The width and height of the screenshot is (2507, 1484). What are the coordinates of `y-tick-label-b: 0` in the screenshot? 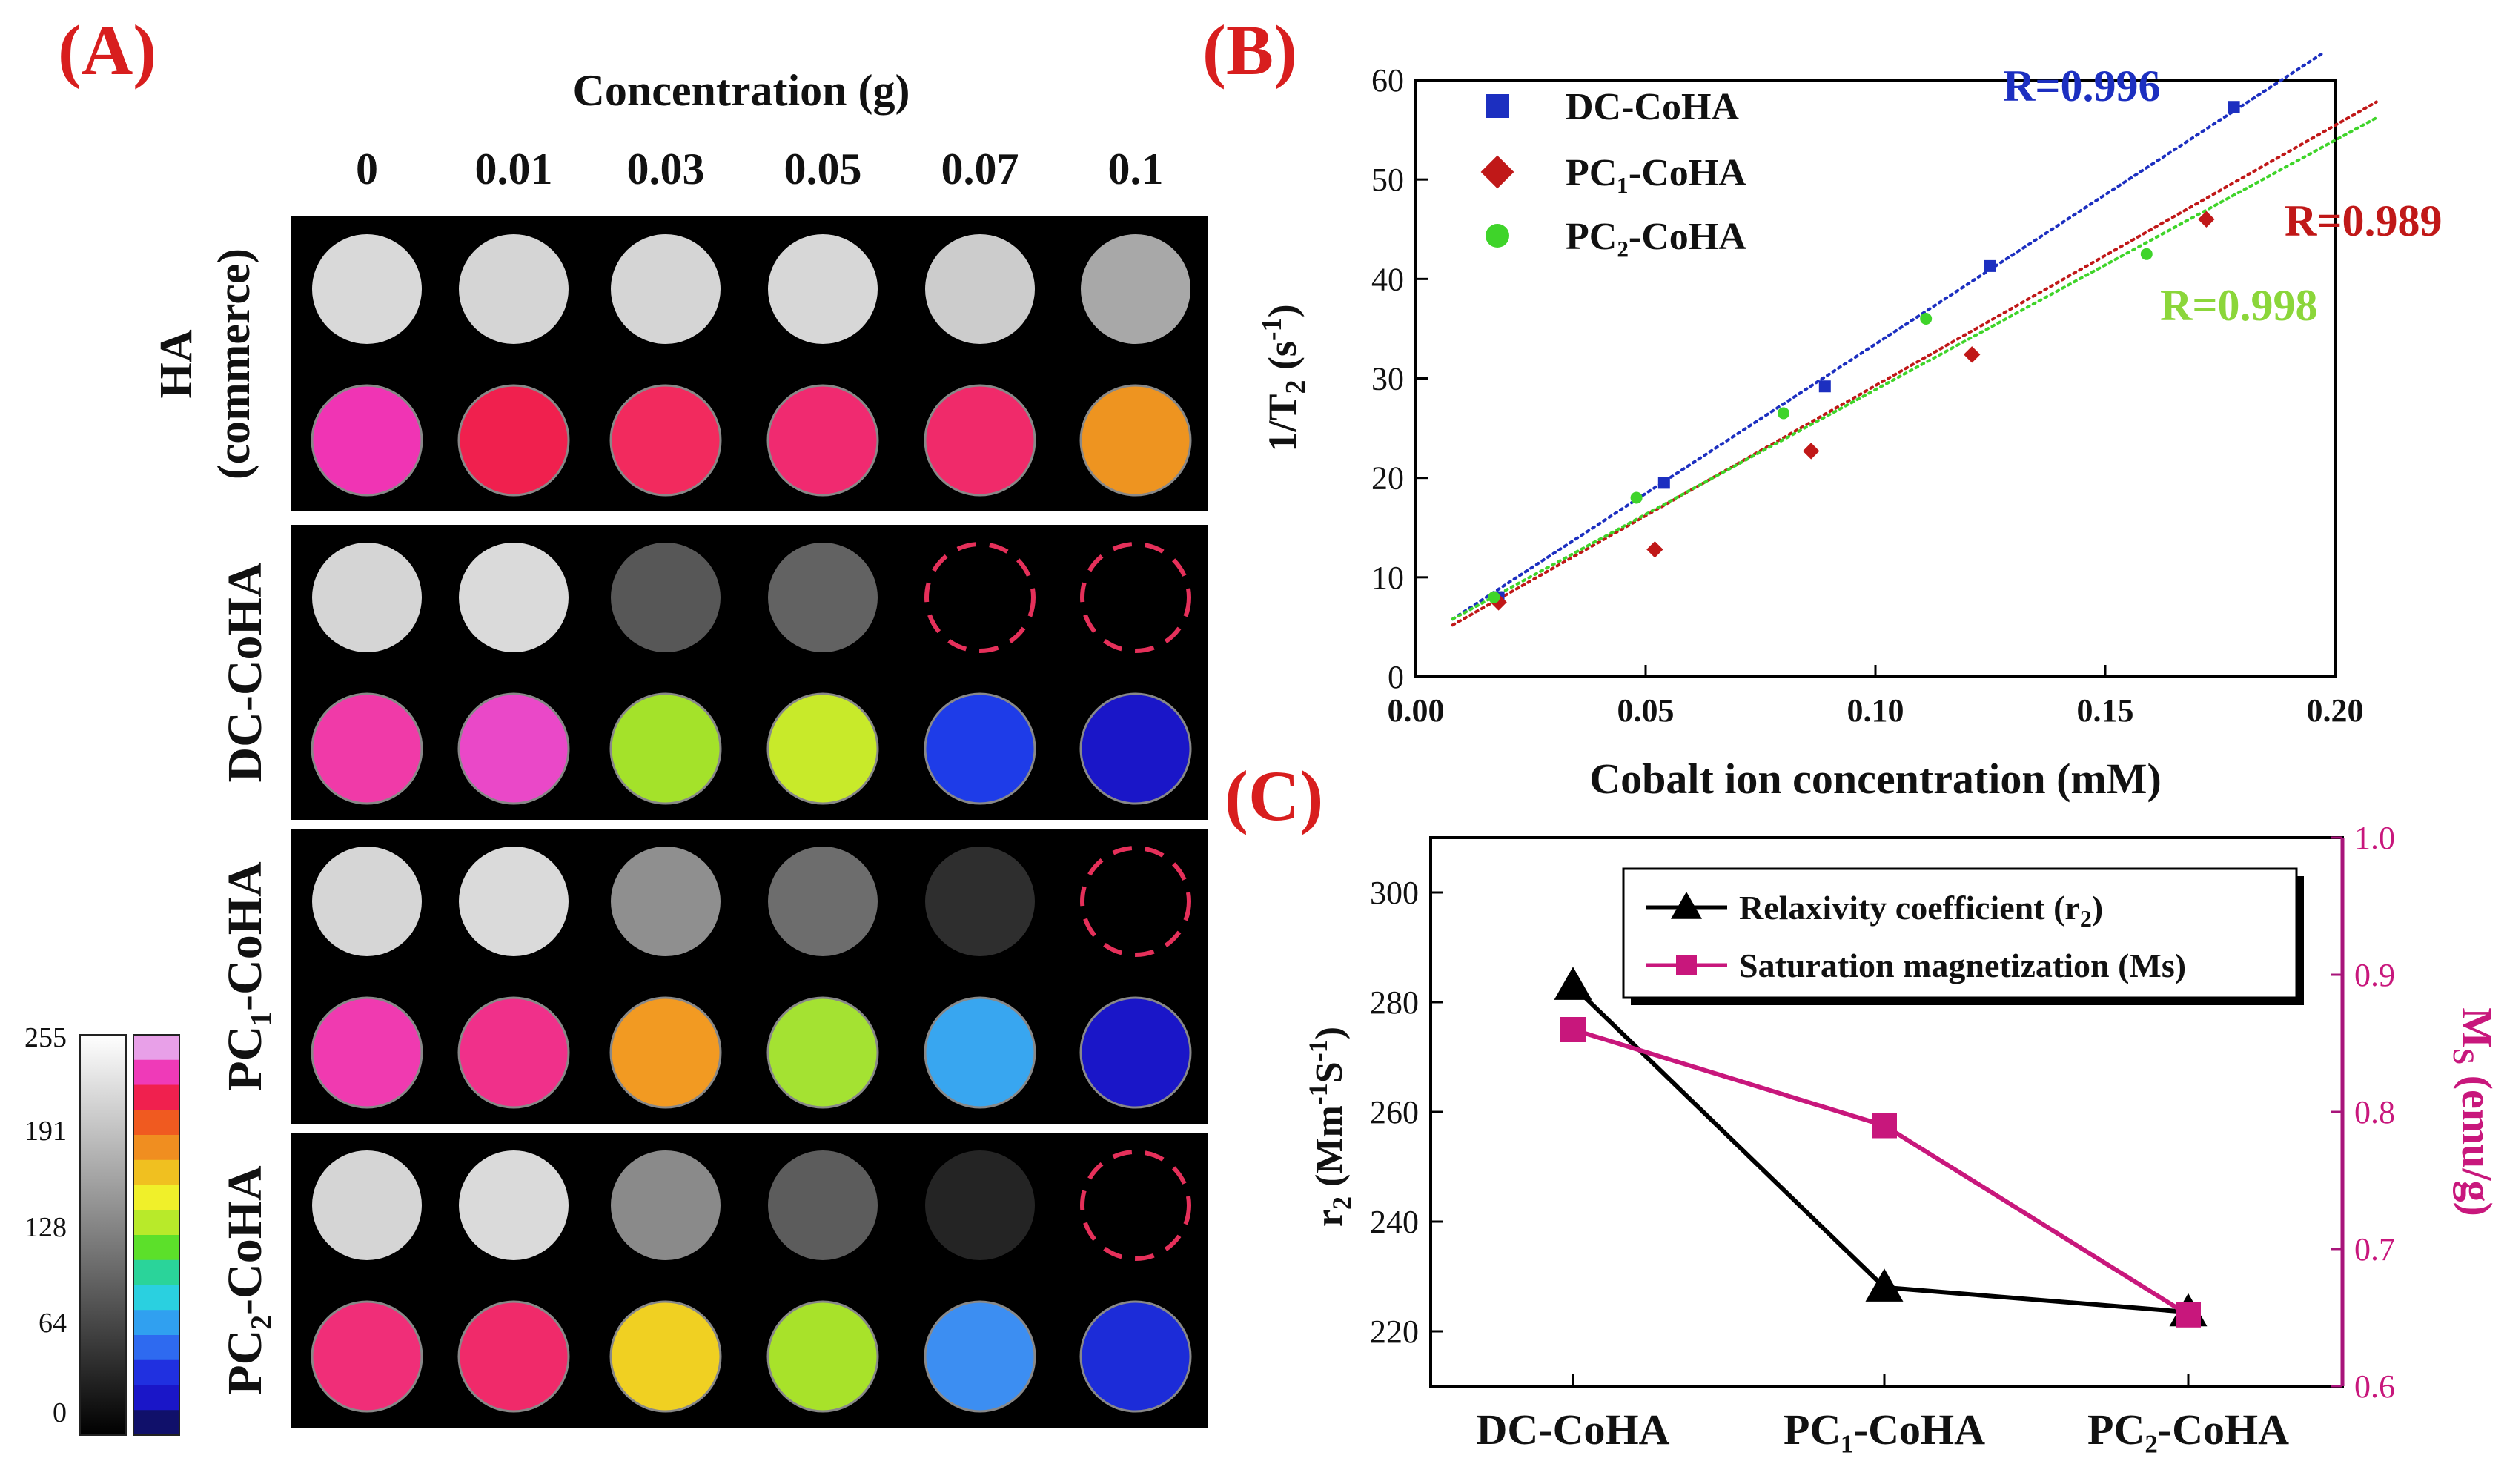 It's located at (1396, 677).